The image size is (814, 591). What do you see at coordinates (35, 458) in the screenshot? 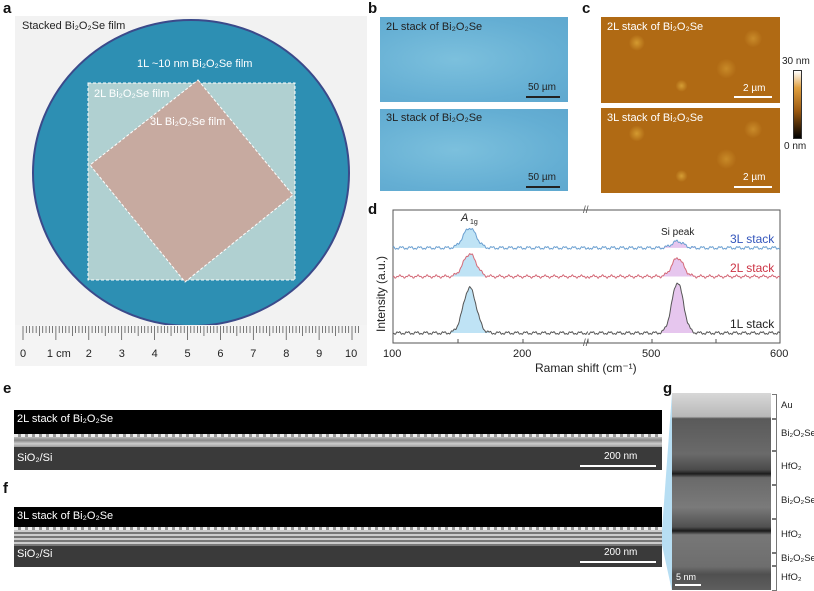
I see `tem-substrate-2l: SiO₂/Si` at bounding box center [35, 458].